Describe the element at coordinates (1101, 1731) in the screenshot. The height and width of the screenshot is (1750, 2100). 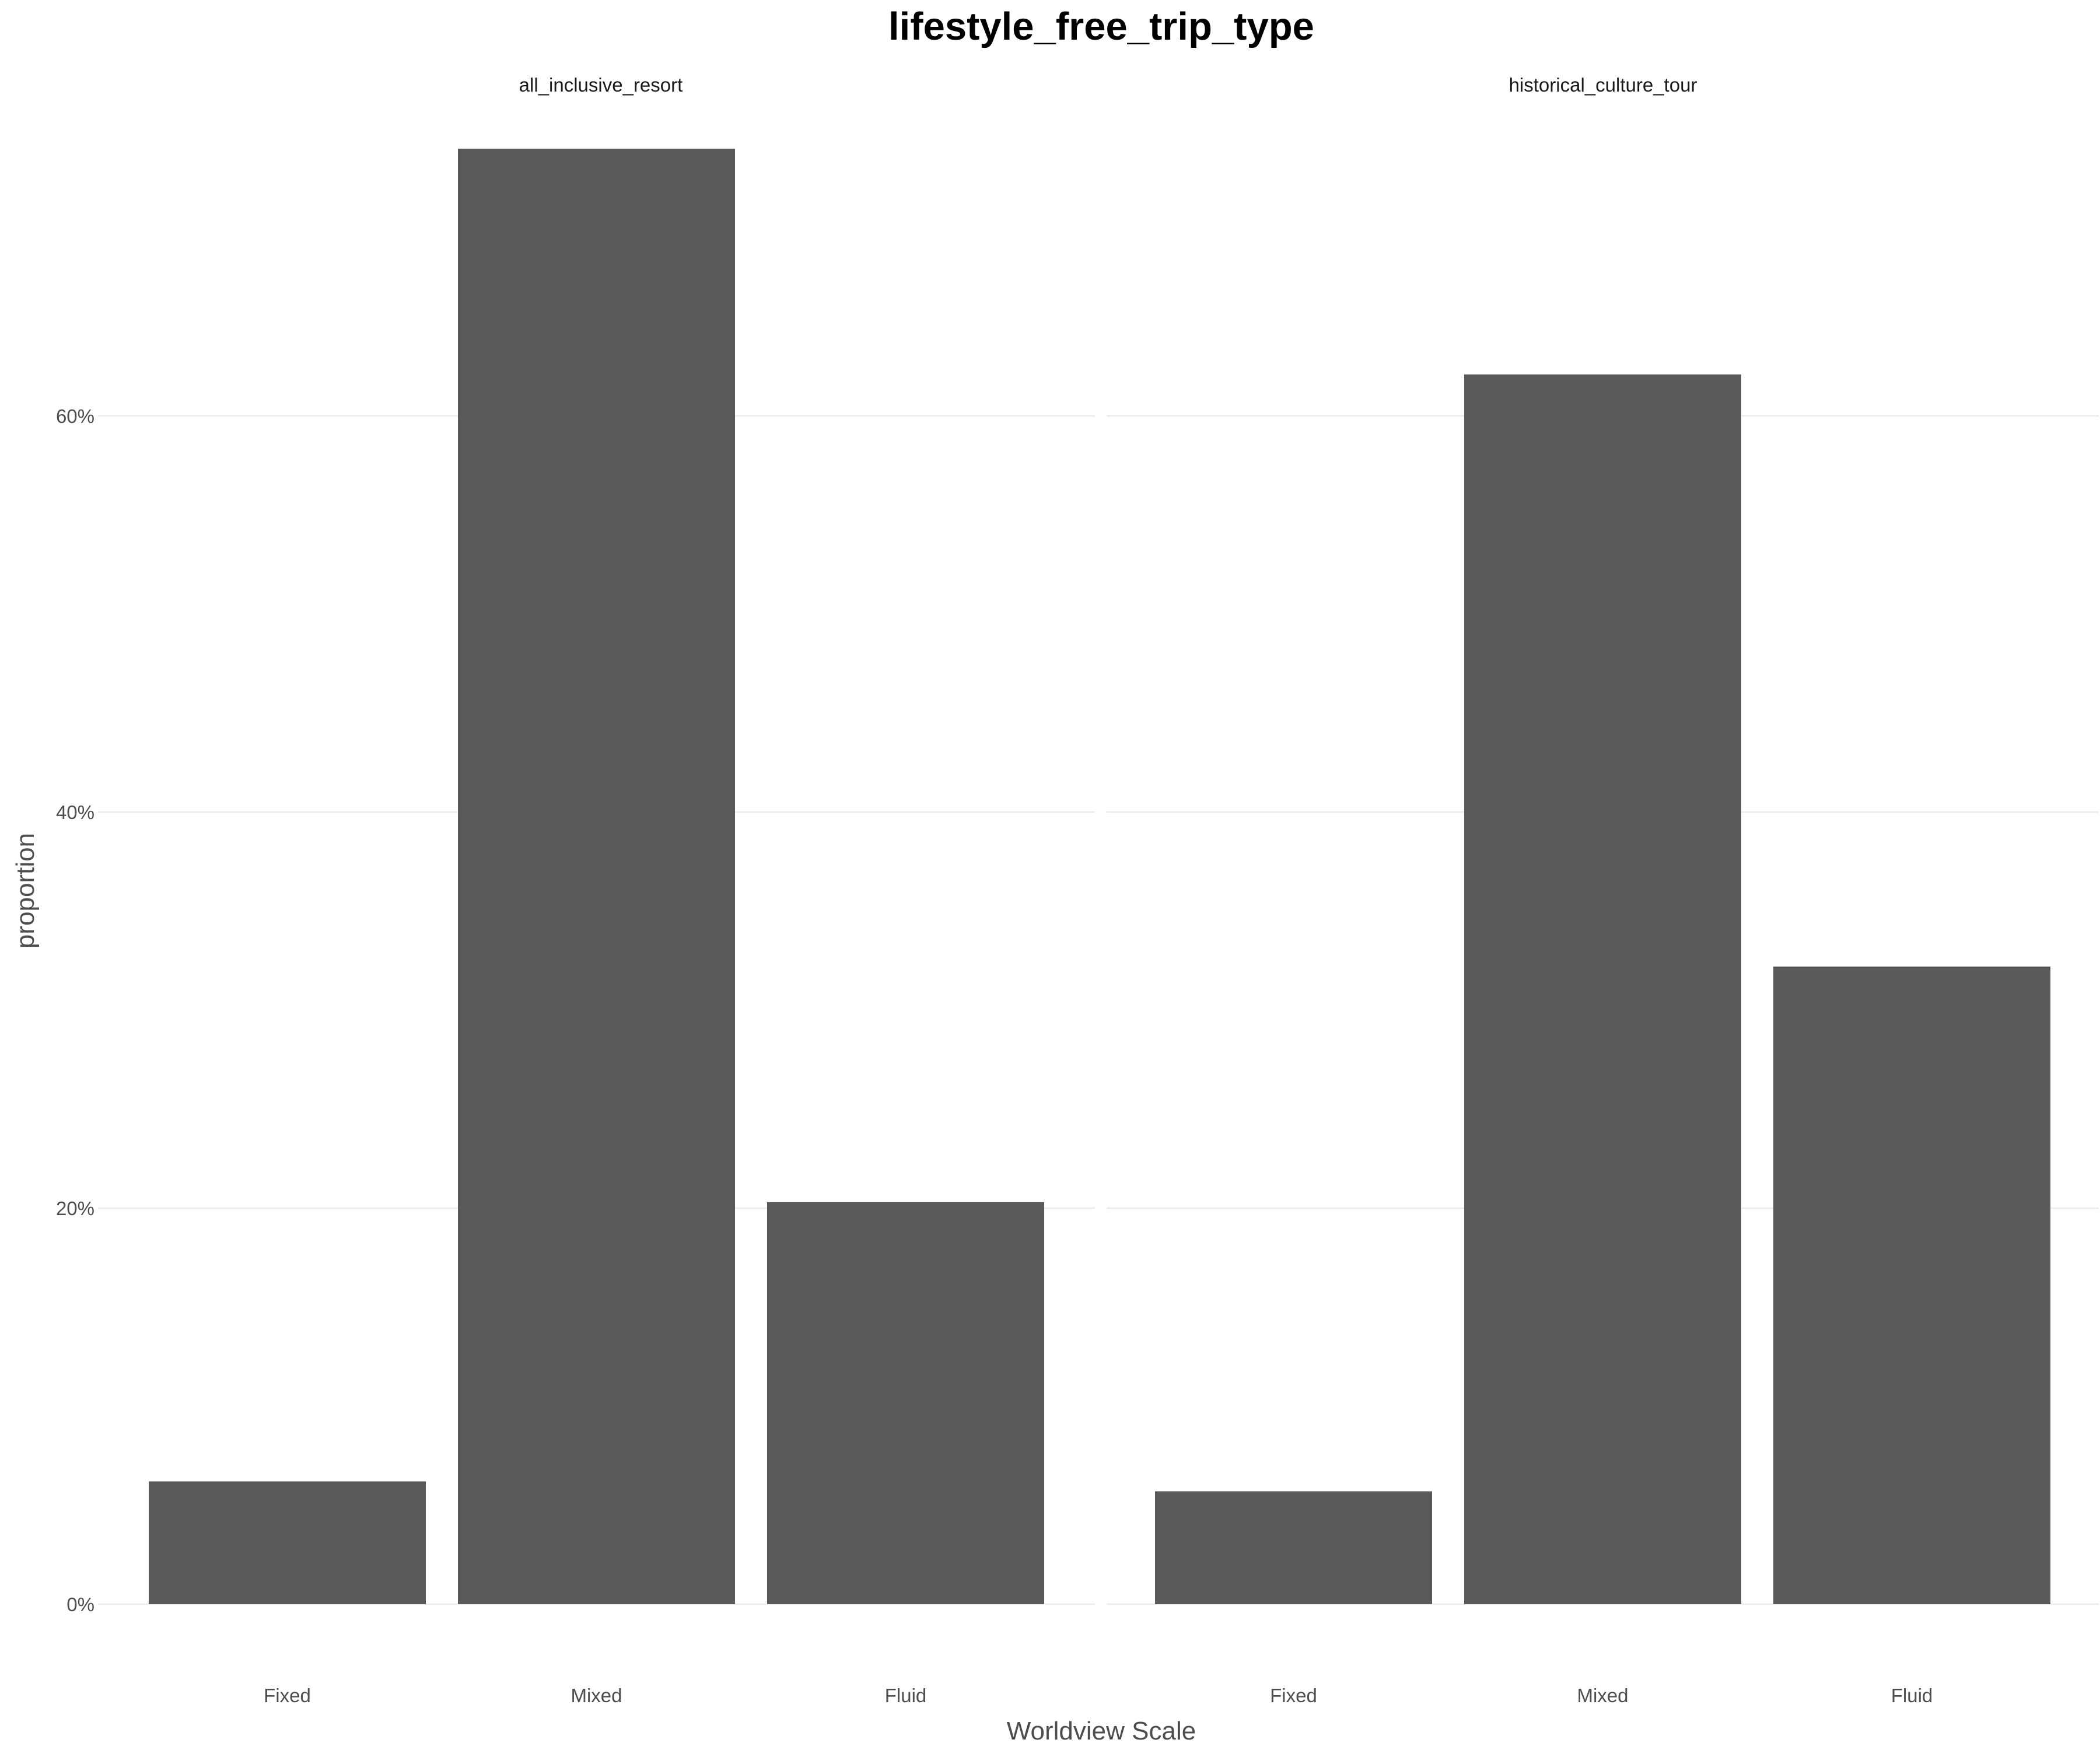
I see `x-axis-title: Worldview Scale` at that location.